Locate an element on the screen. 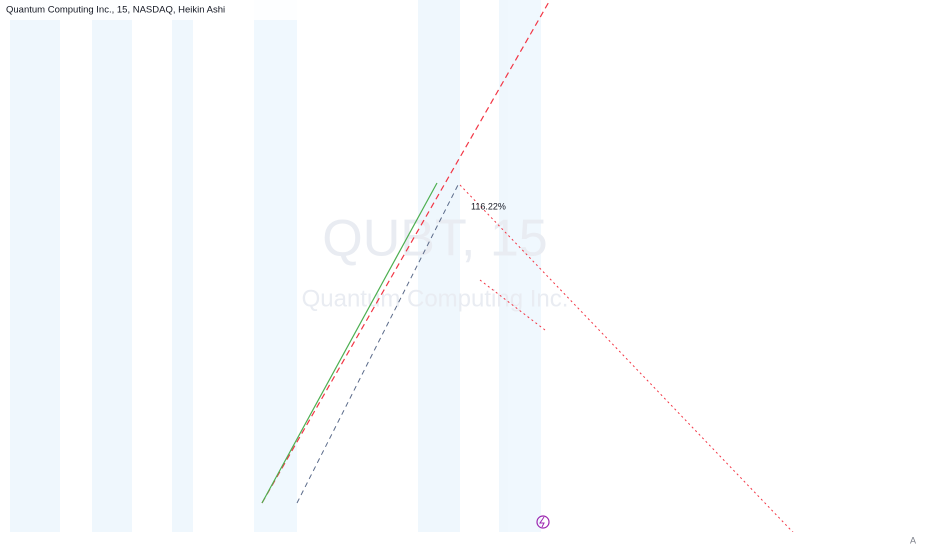 This screenshot has width=932, height=550. move-label: 116.22% is located at coordinates (488, 206).